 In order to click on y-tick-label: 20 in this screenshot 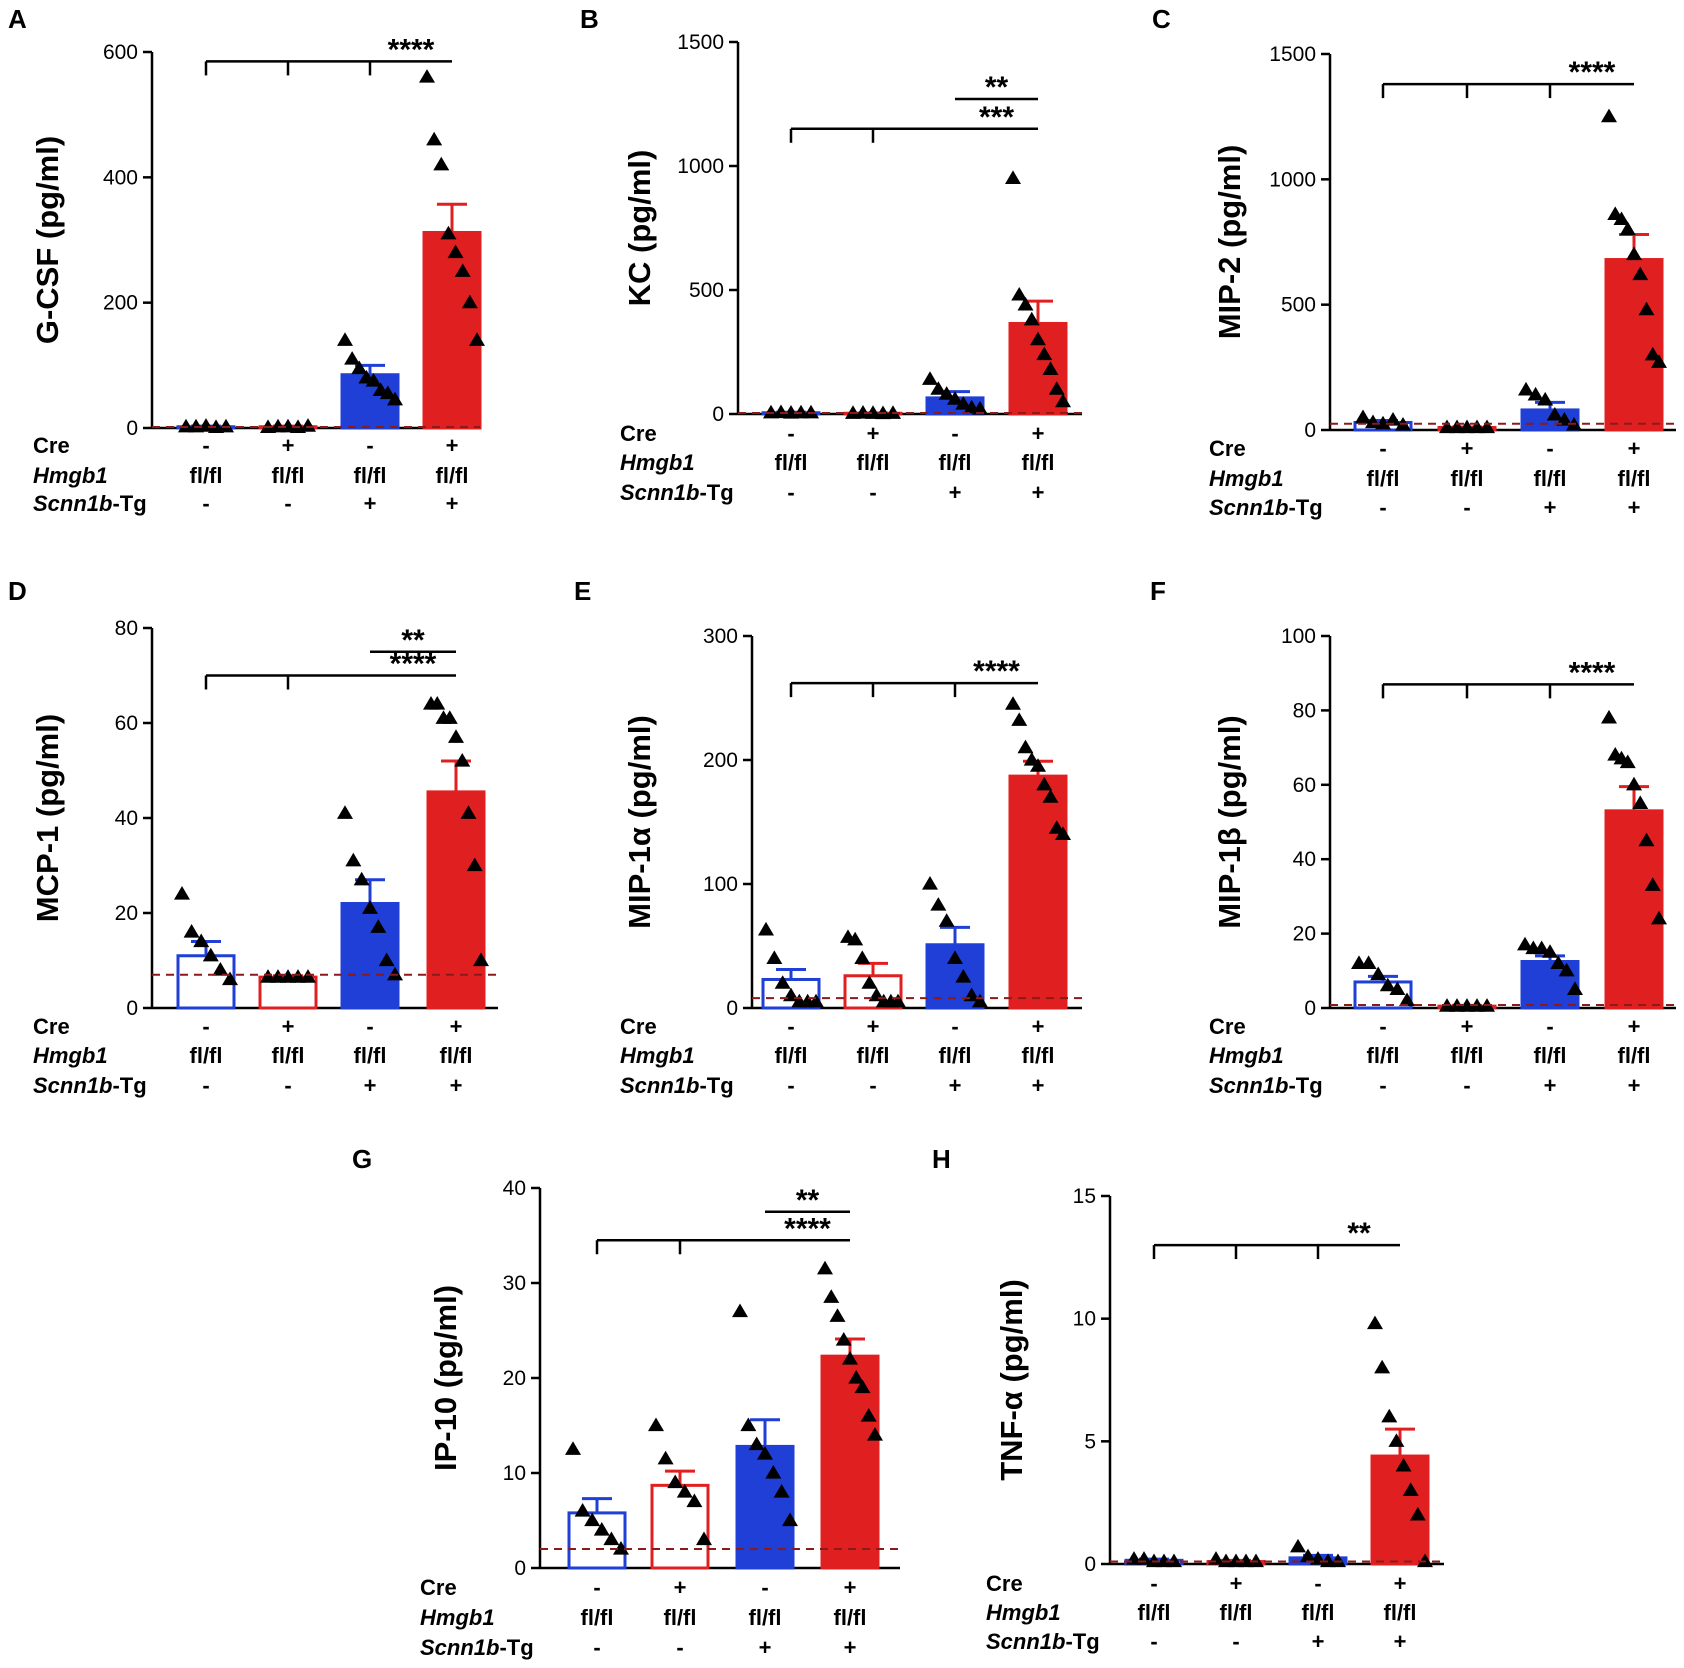, I will do `click(1304, 934)`.